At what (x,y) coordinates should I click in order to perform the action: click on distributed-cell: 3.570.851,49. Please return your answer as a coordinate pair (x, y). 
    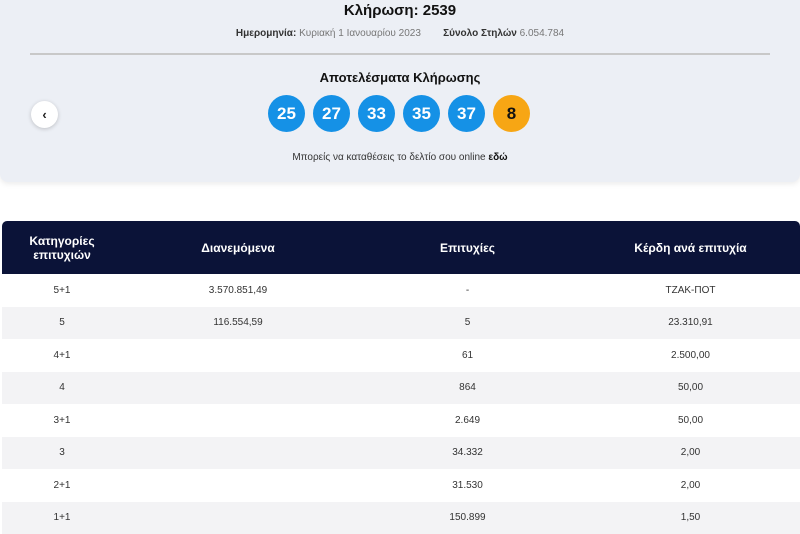
    Looking at the image, I should click on (238, 290).